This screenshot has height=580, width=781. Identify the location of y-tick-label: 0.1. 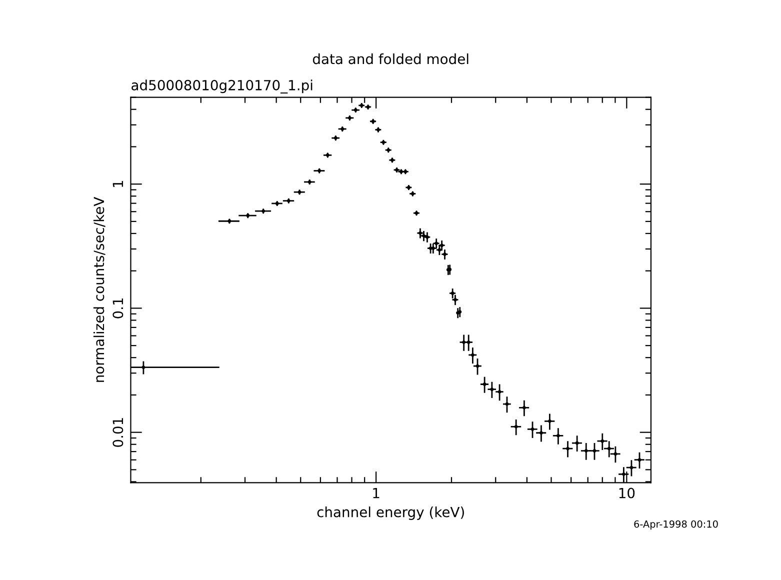
(118, 308).